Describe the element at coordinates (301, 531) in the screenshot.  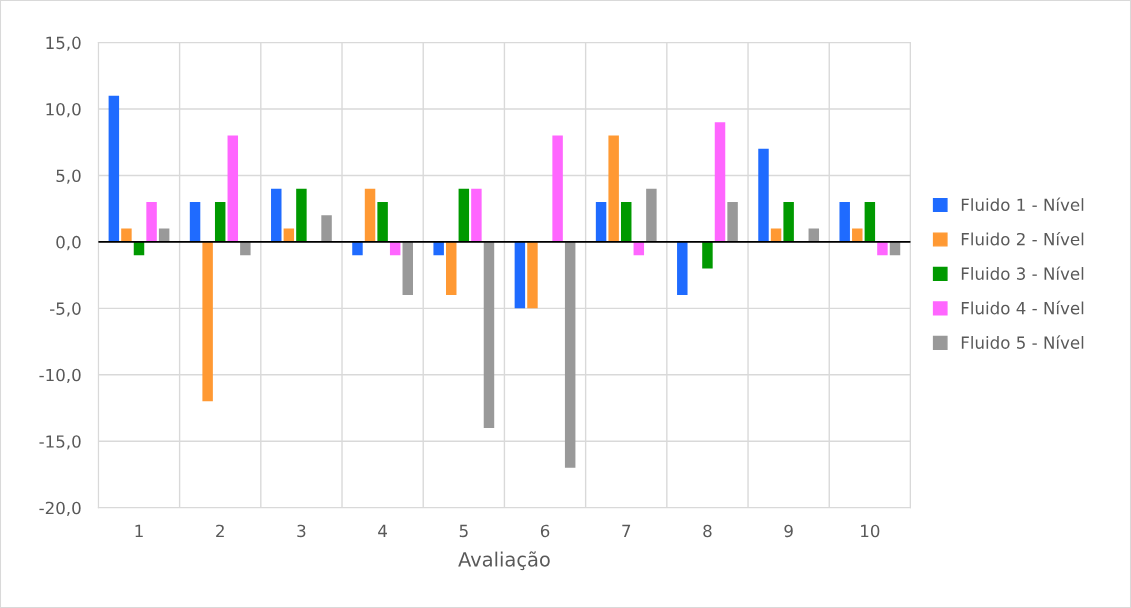
I see `x-tick-label: 3` at that location.